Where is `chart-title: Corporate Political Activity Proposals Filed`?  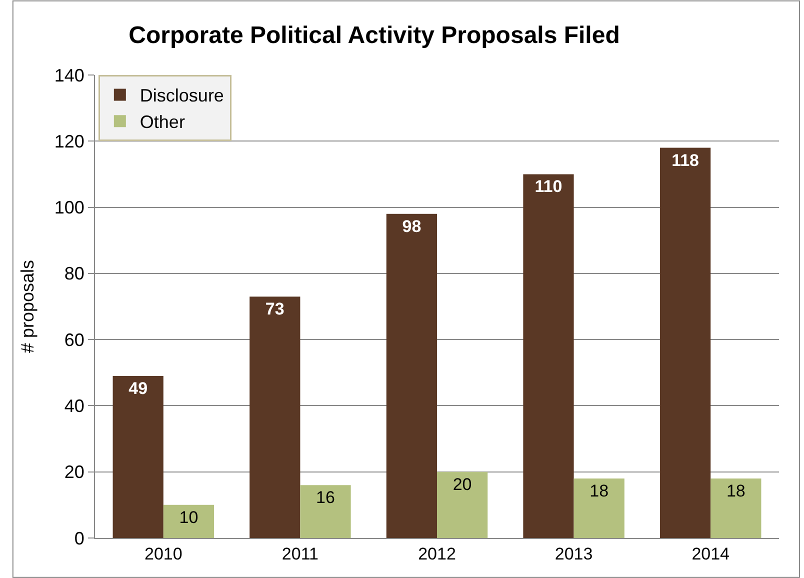
chart-title: Corporate Political Activity Proposals Filed is located at coordinates (374, 35).